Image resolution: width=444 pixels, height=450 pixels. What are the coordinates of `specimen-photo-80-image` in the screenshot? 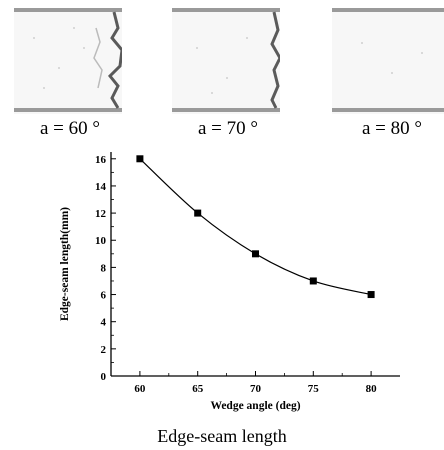 It's located at (388, 61).